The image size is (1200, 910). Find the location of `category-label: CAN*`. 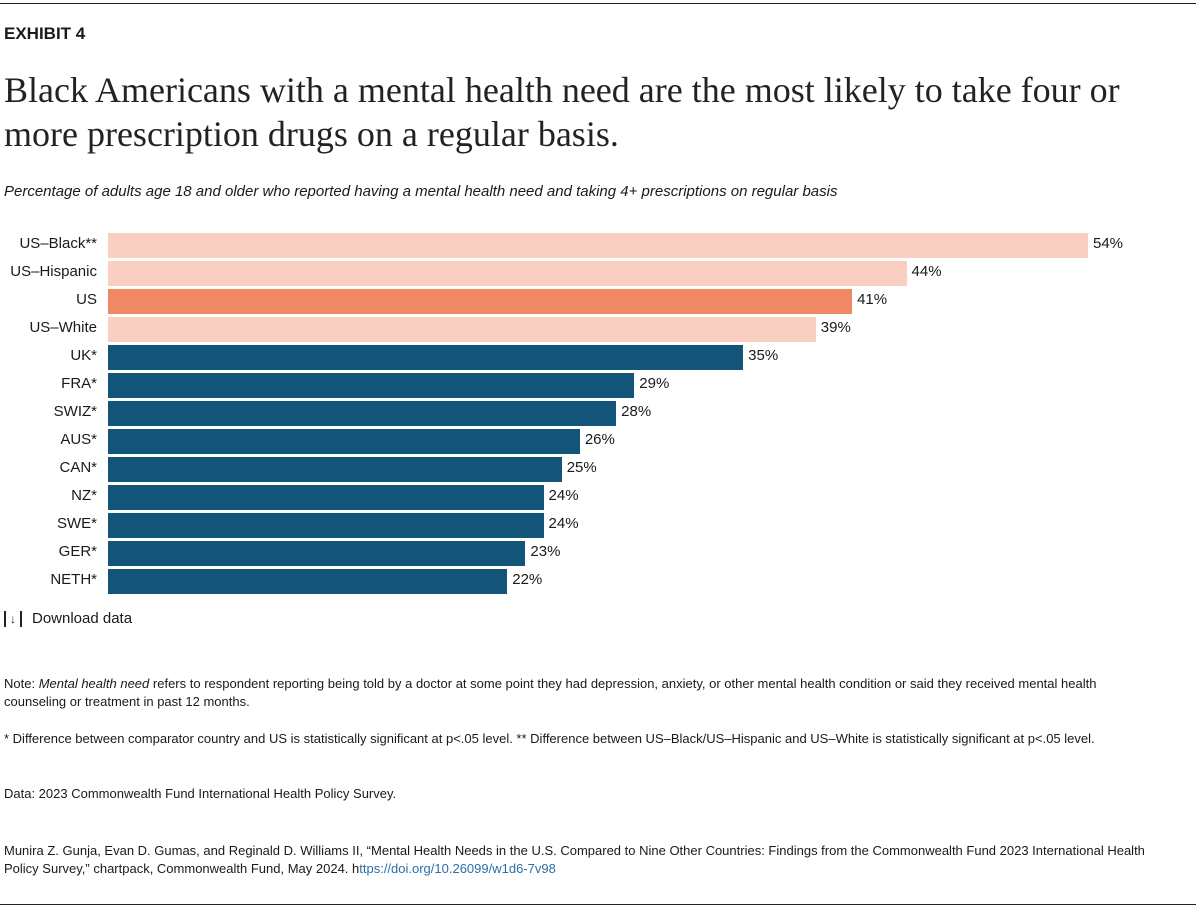

category-label: CAN* is located at coordinates (78, 467).